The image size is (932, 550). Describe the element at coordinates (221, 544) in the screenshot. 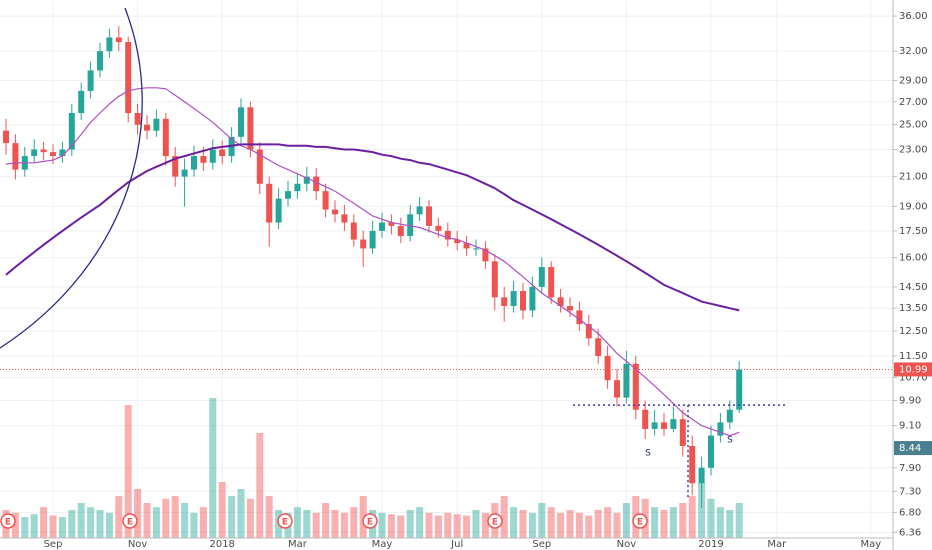

I see `x-tick-label: 2018` at that location.